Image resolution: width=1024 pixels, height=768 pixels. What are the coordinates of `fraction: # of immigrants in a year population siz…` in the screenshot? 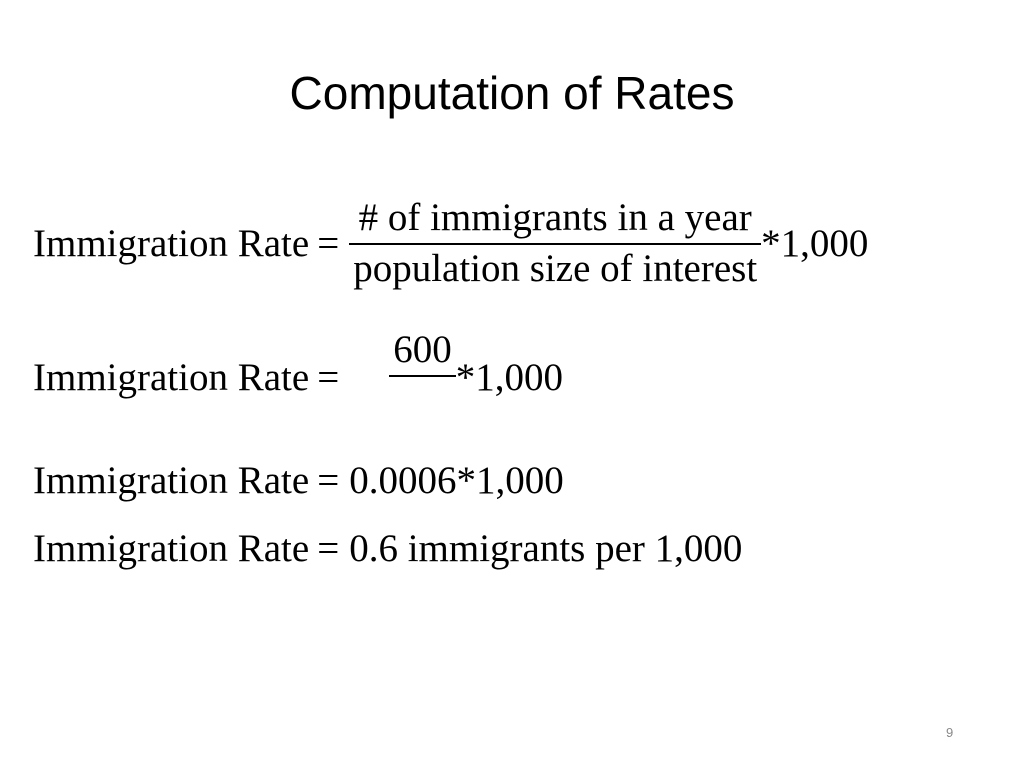 It's located at (555, 243).